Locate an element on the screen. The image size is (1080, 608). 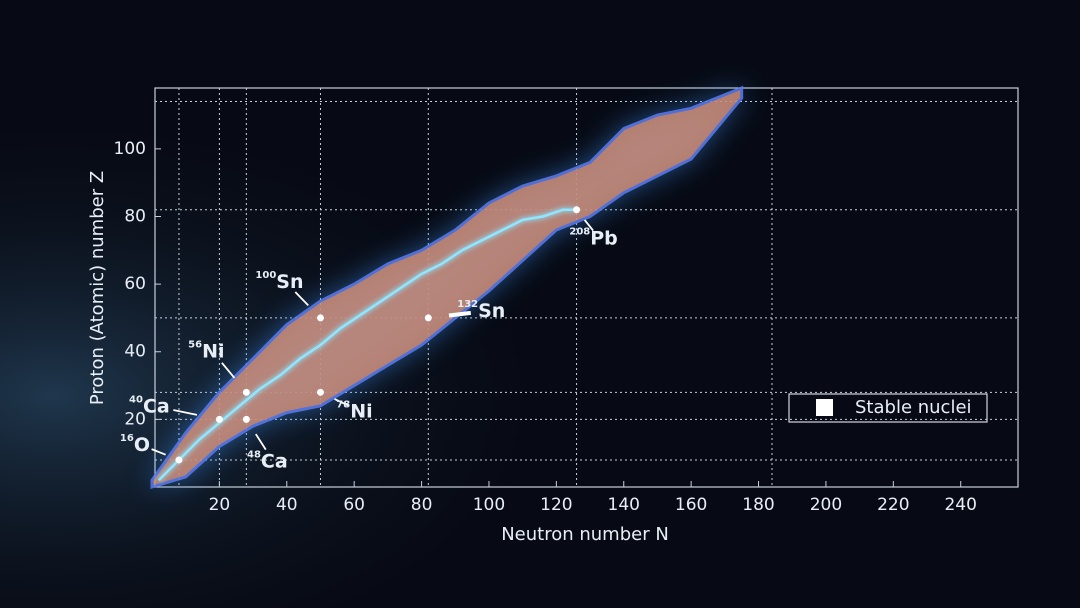
nuclide-label: 78Ni is located at coordinates (354, 410).